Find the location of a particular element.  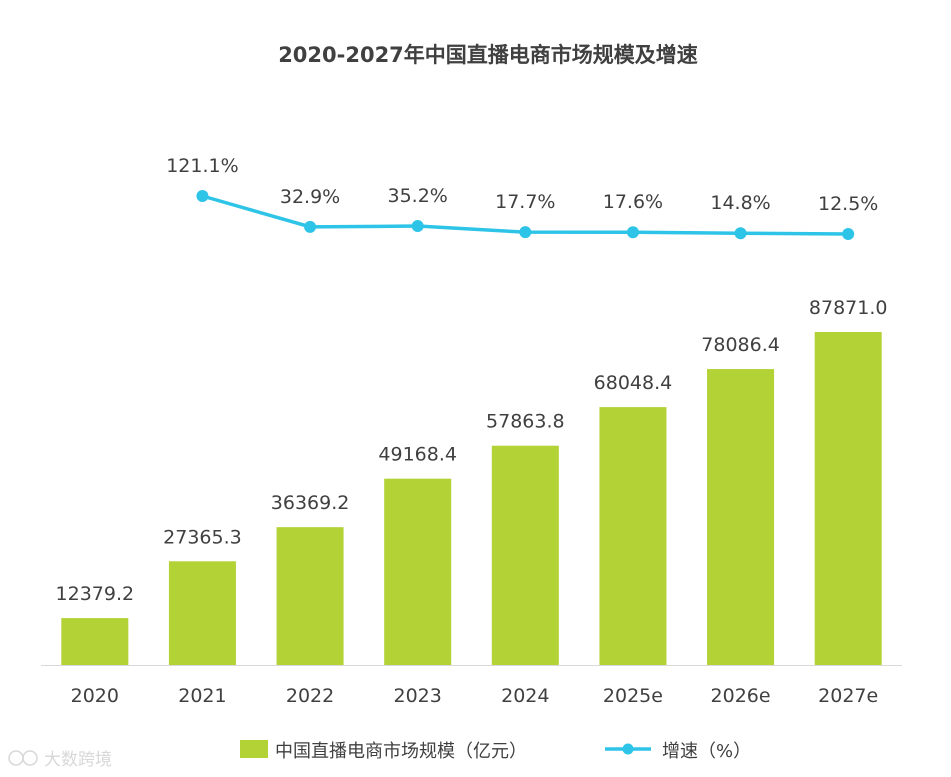

bar-label-2024: 57863.8 is located at coordinates (525, 422).